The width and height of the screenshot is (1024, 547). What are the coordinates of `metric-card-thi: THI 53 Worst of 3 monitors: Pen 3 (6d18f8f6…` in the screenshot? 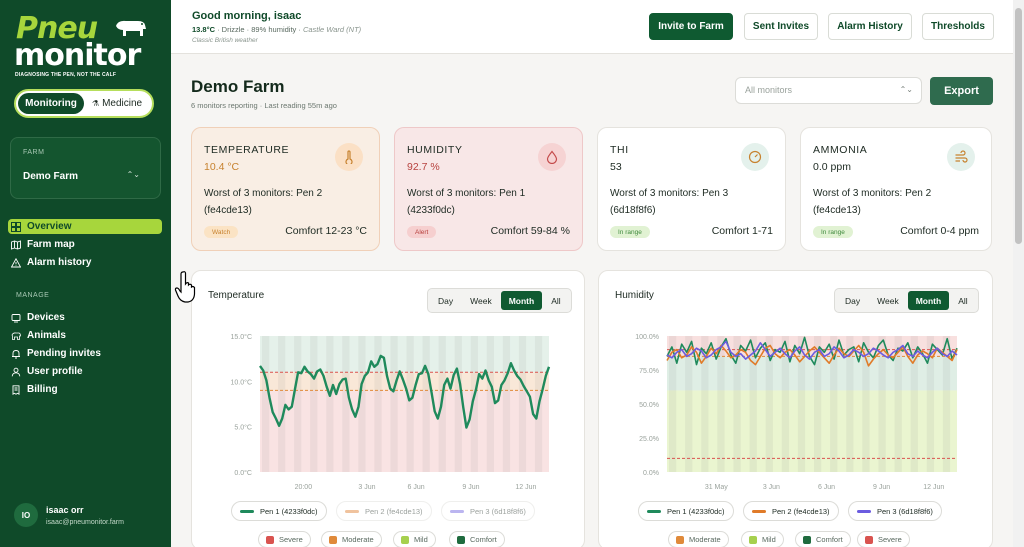 It's located at (691, 189).